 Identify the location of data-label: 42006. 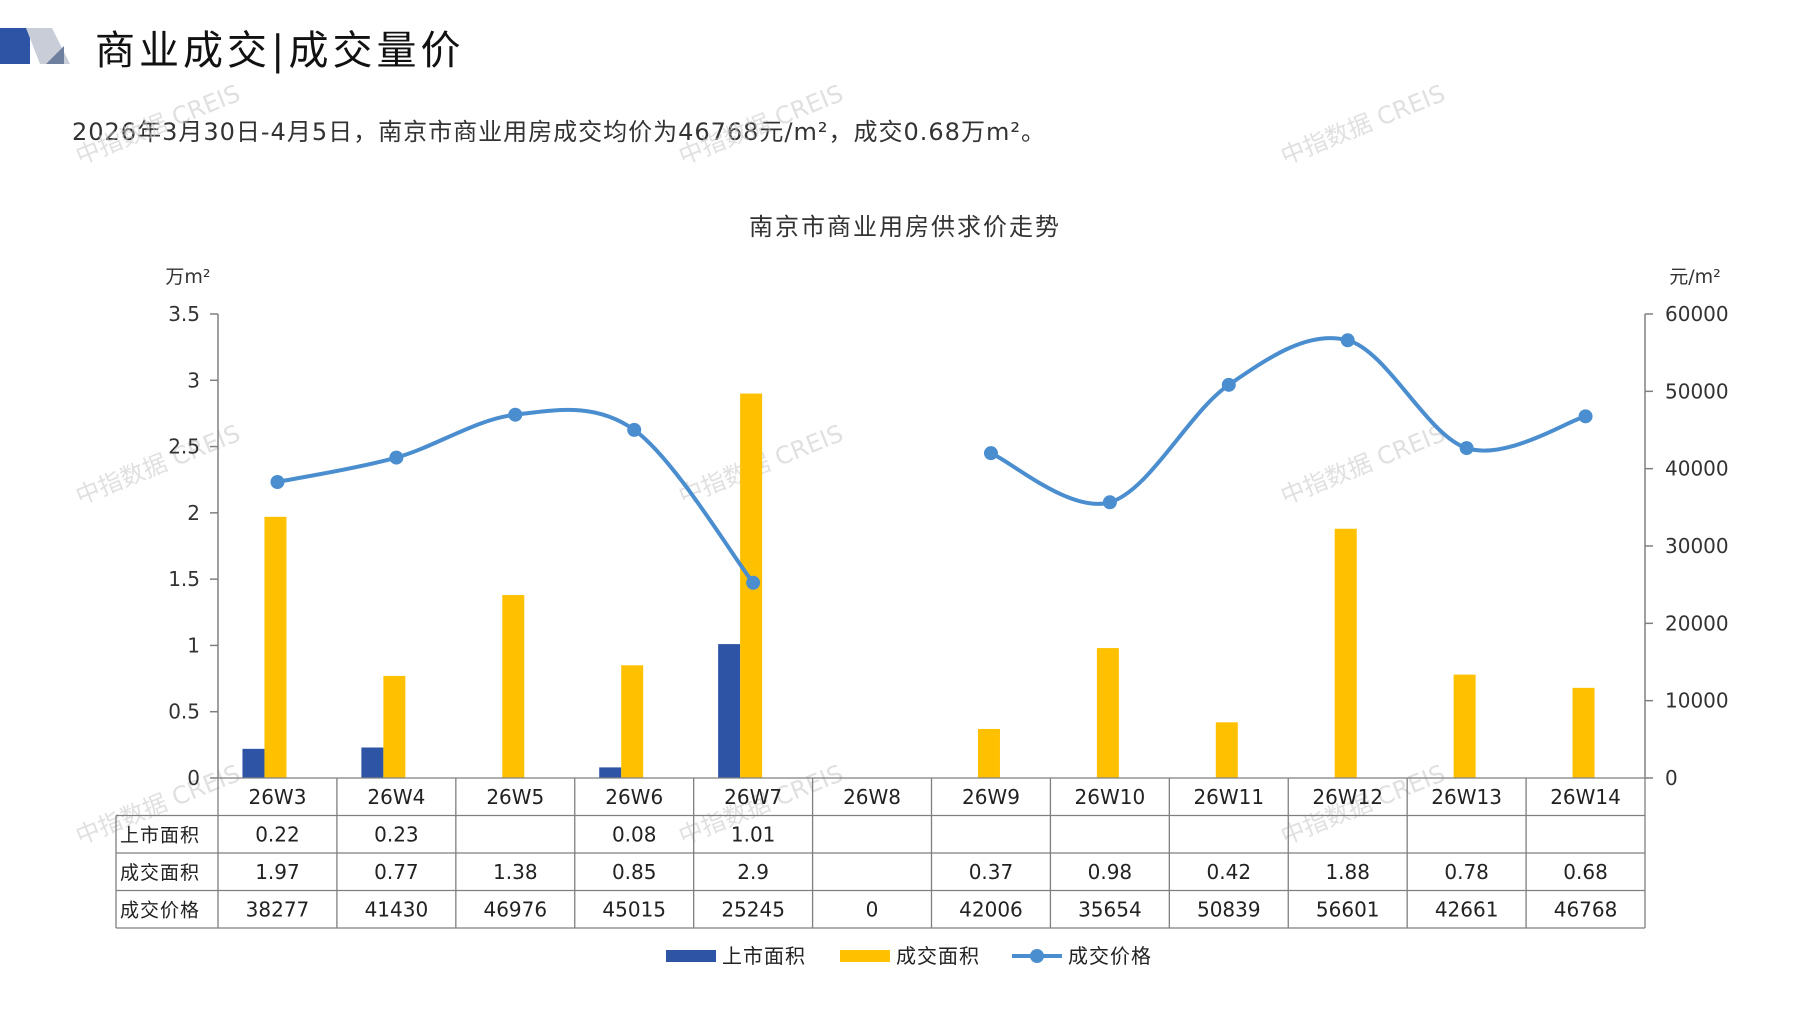
(991, 909).